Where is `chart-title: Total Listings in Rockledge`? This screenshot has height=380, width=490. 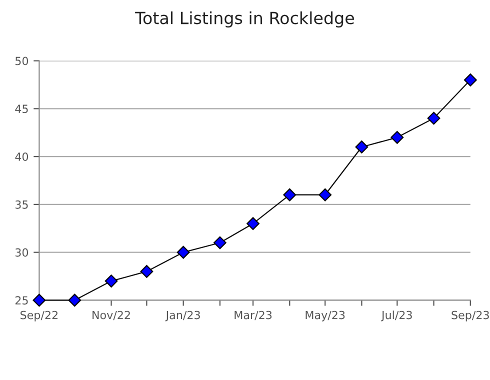 chart-title: Total Listings in Rockledge is located at coordinates (244, 19).